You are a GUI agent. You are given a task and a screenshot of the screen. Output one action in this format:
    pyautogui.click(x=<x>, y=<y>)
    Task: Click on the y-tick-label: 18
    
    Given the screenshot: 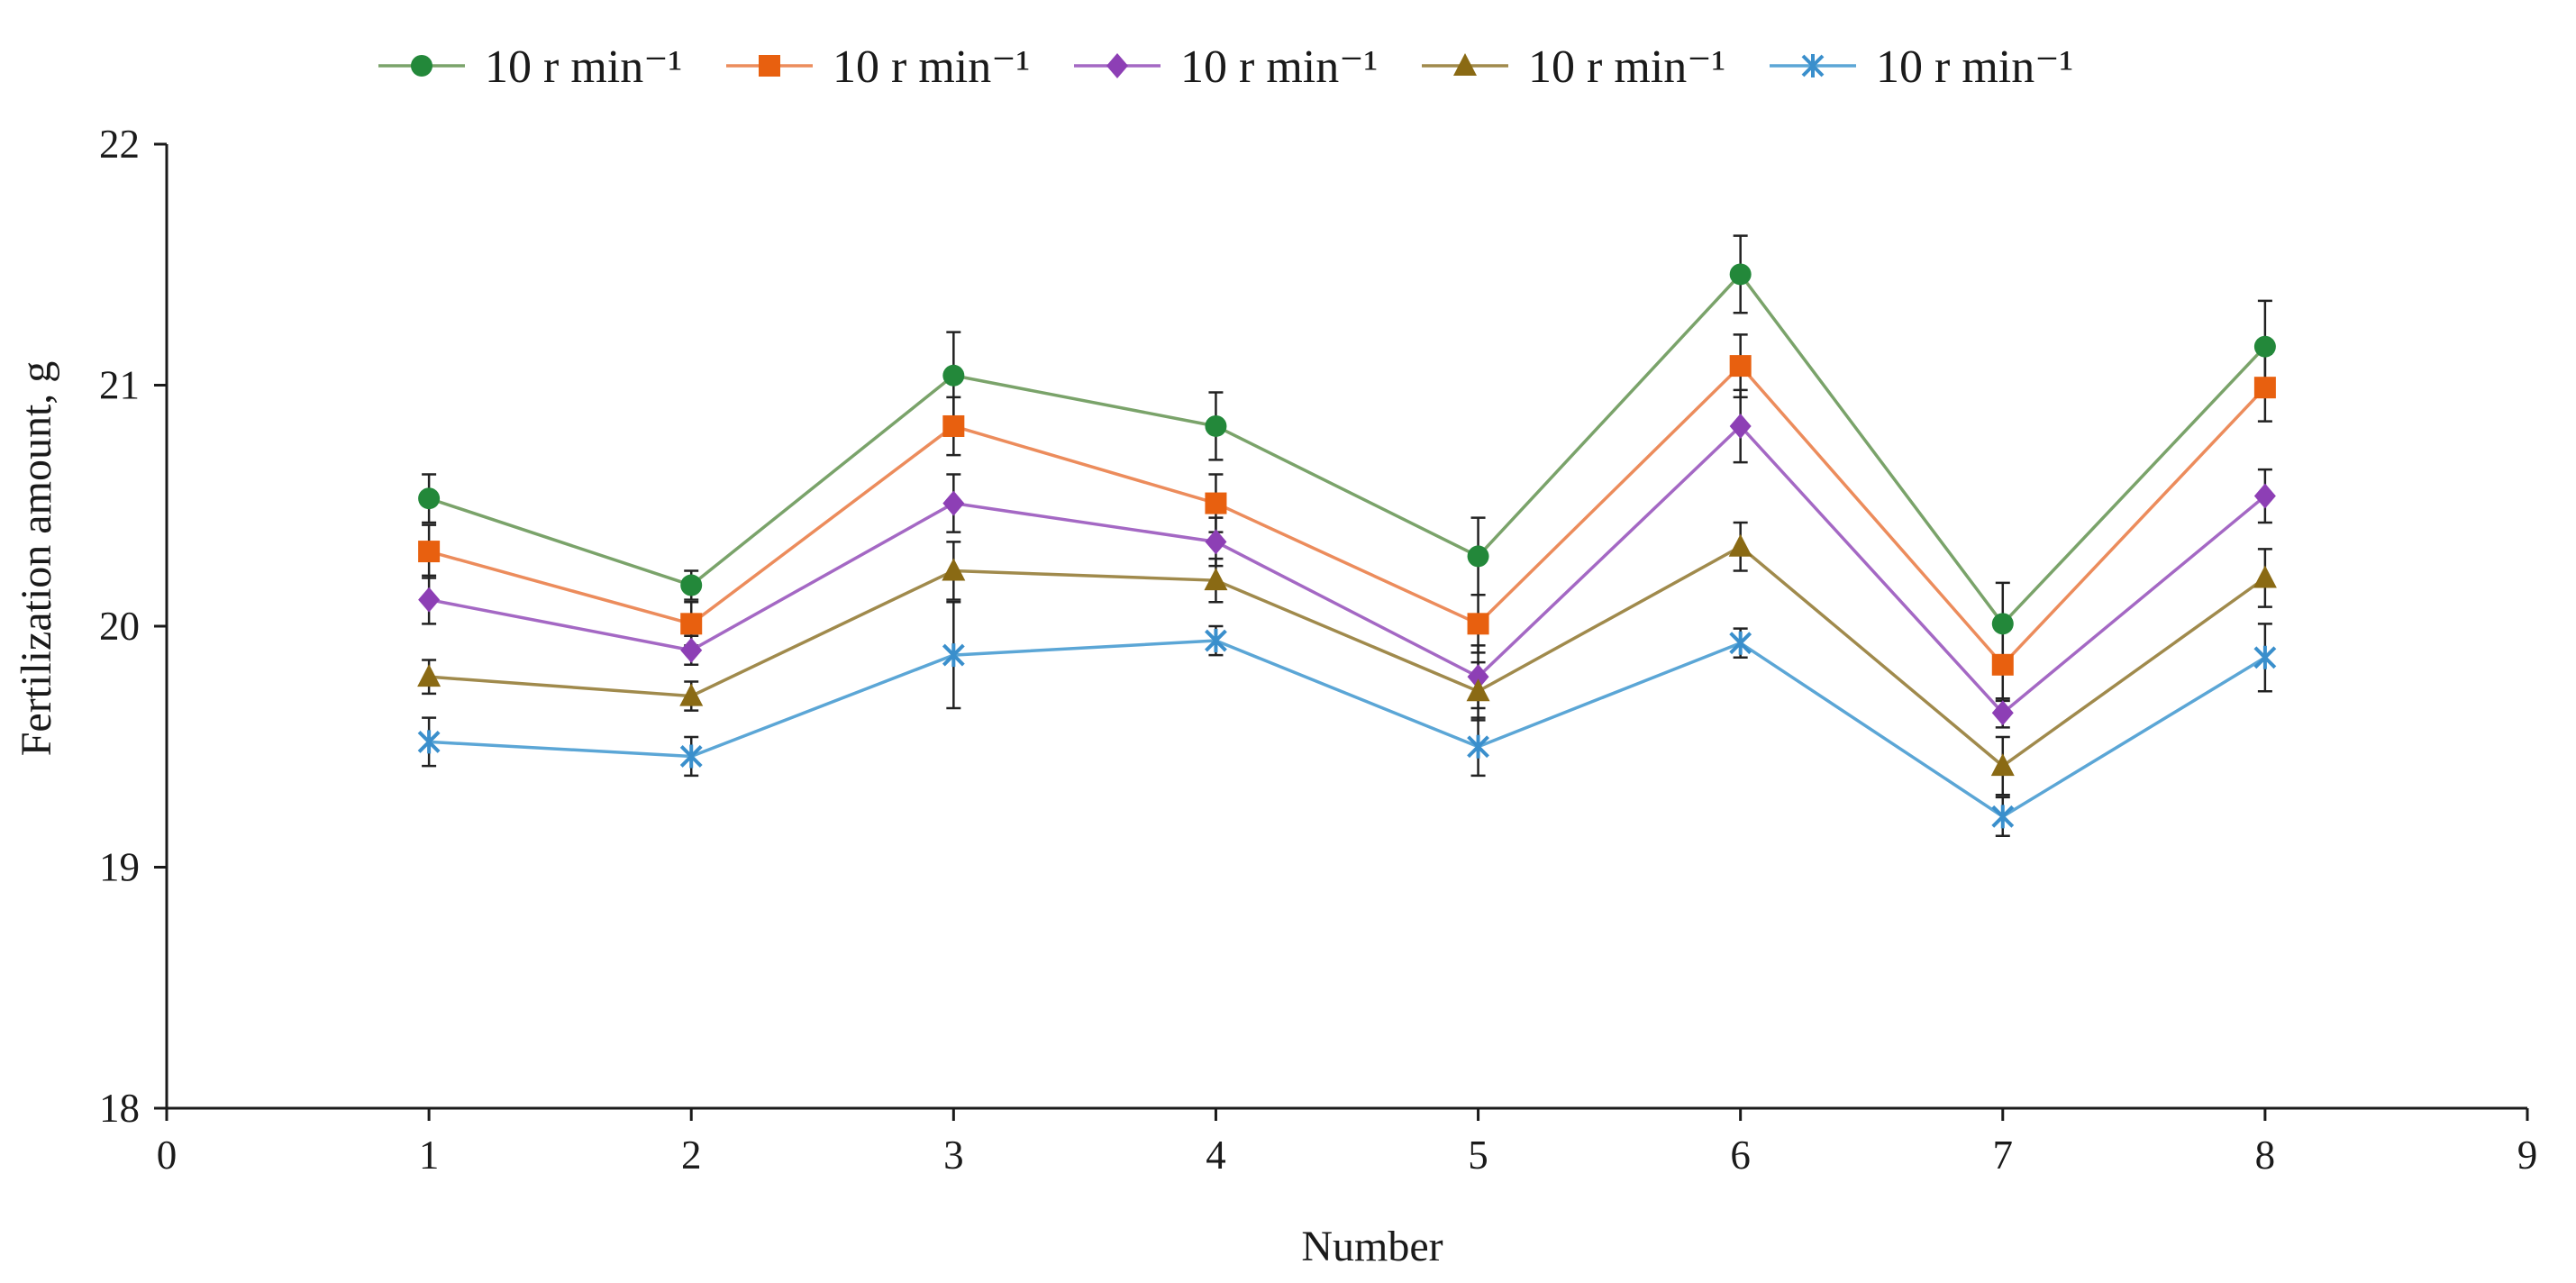 What is the action you would take?
    pyautogui.click(x=119, y=1108)
    